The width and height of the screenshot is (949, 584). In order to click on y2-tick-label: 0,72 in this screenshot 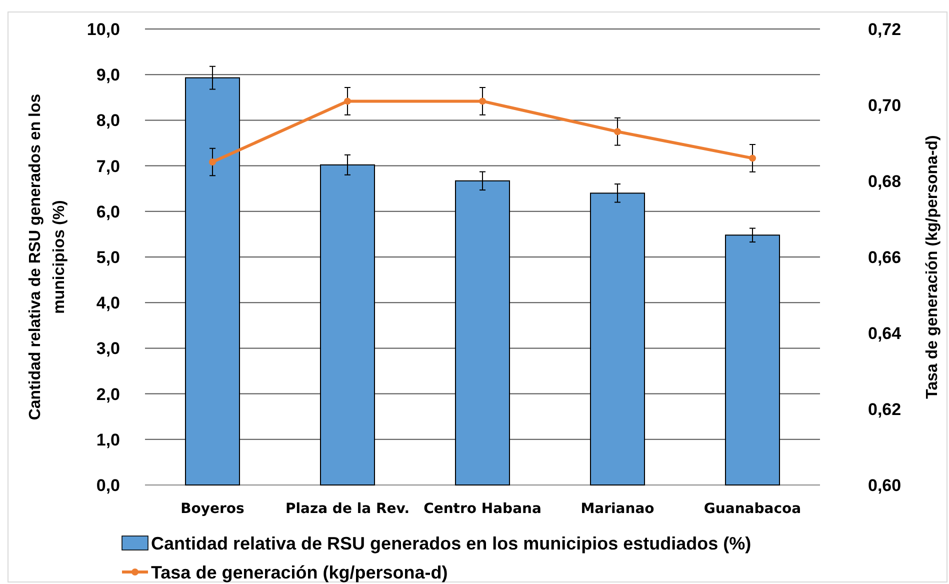, I will do `click(885, 29)`.